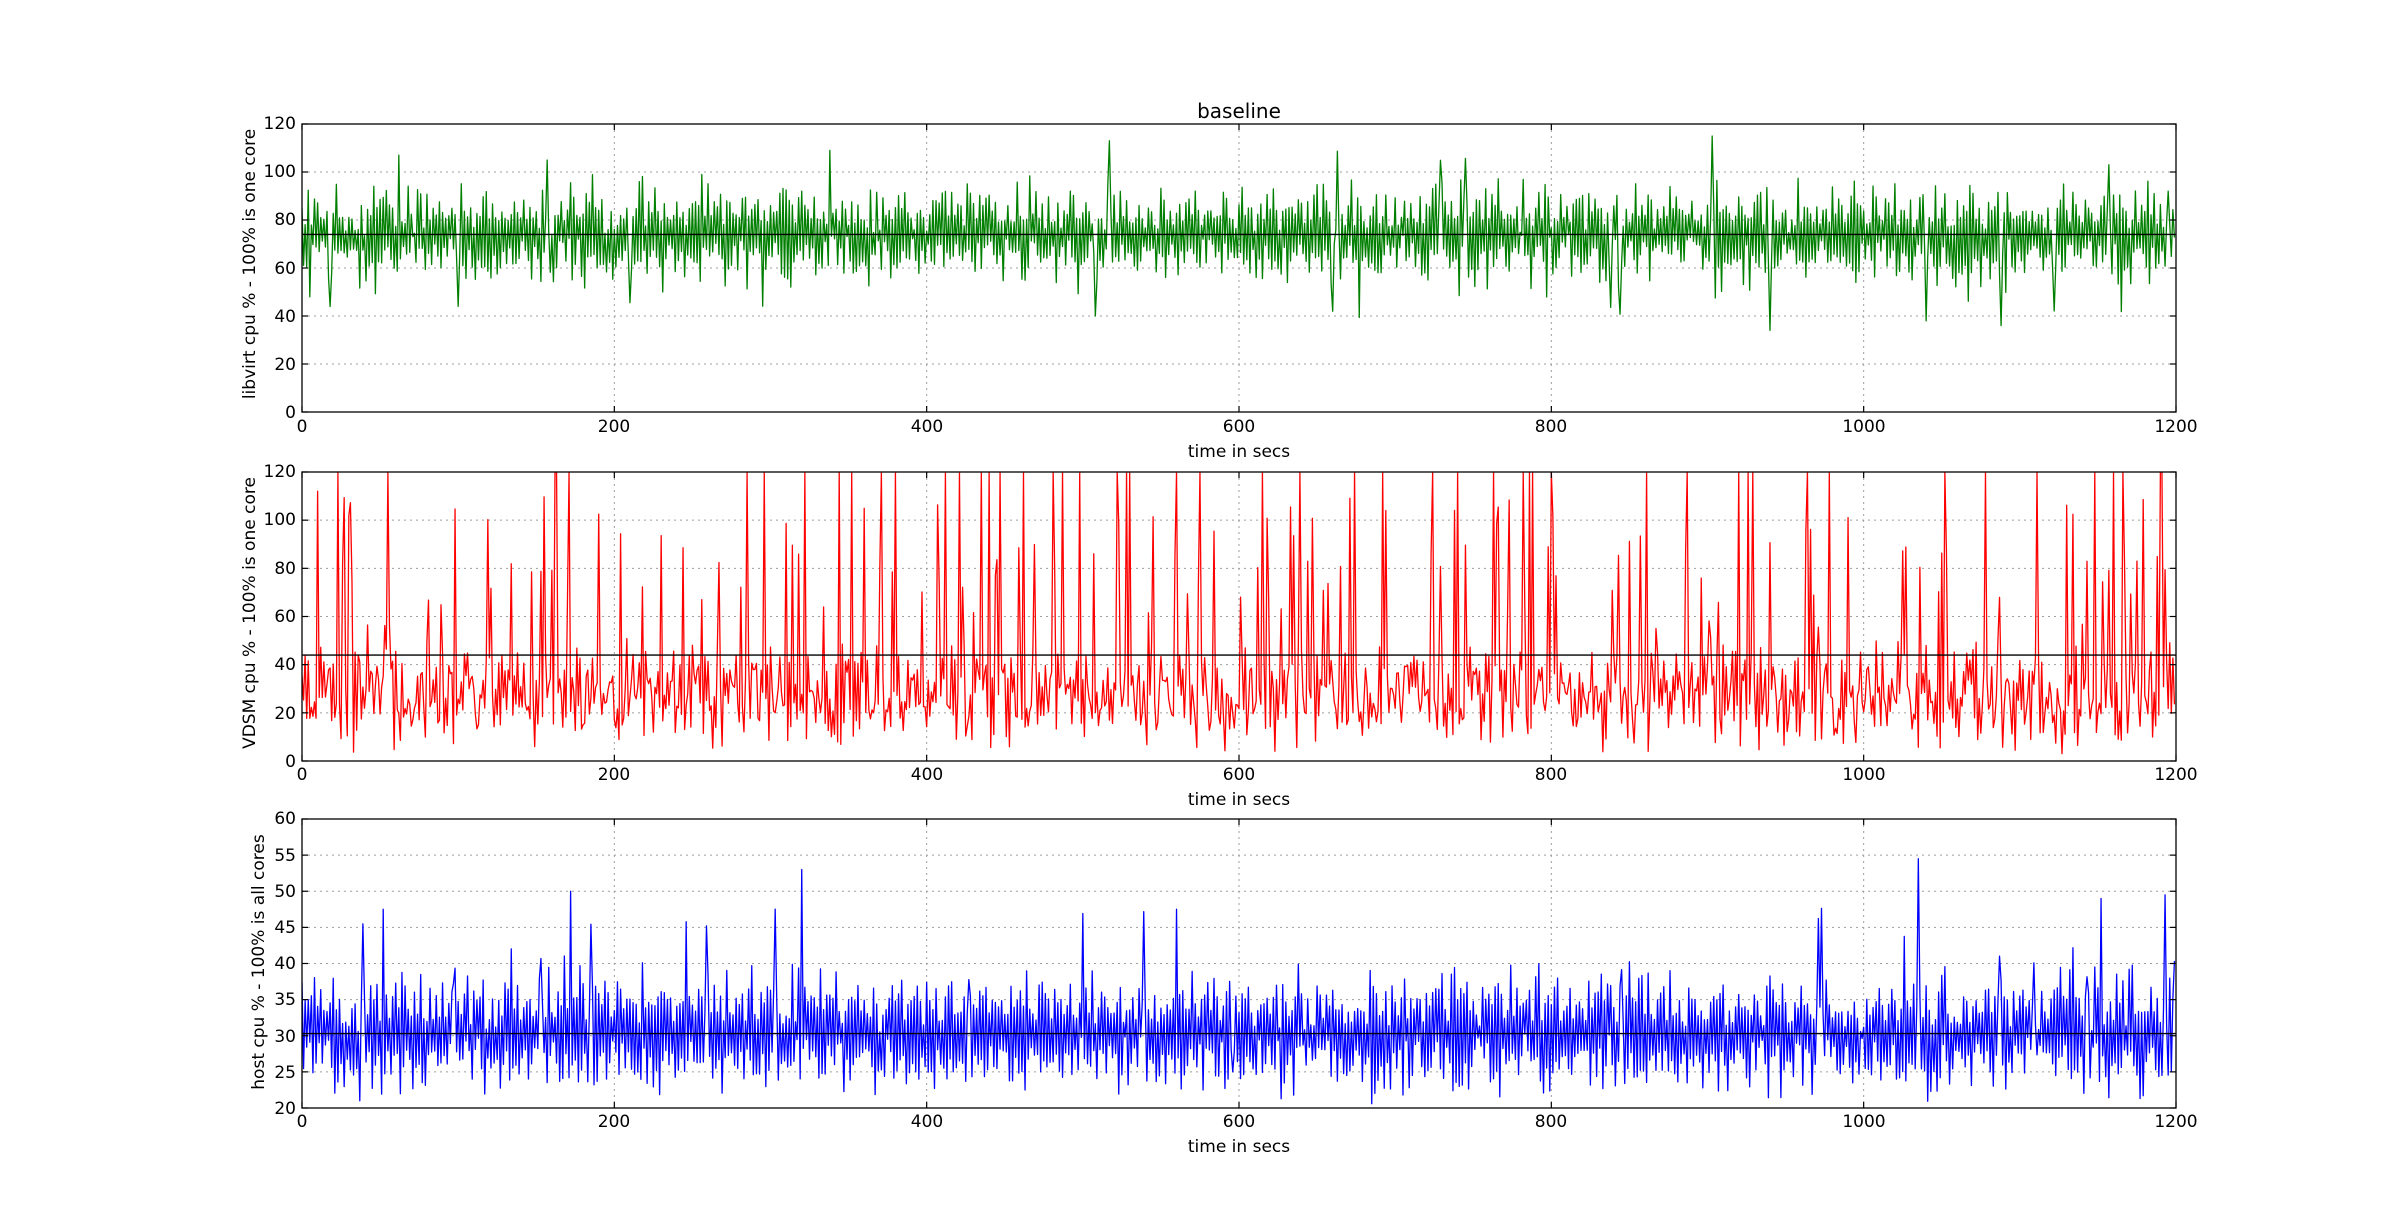  I want to click on y-axis-label: VDSM cpu % - 100% is one core, so click(250, 613).